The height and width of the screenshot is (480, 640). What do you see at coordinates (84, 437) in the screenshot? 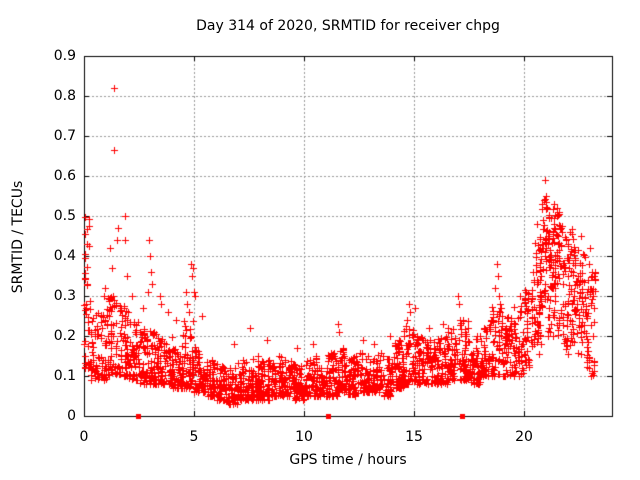
I see `x-tick-label: 0` at bounding box center [84, 437].